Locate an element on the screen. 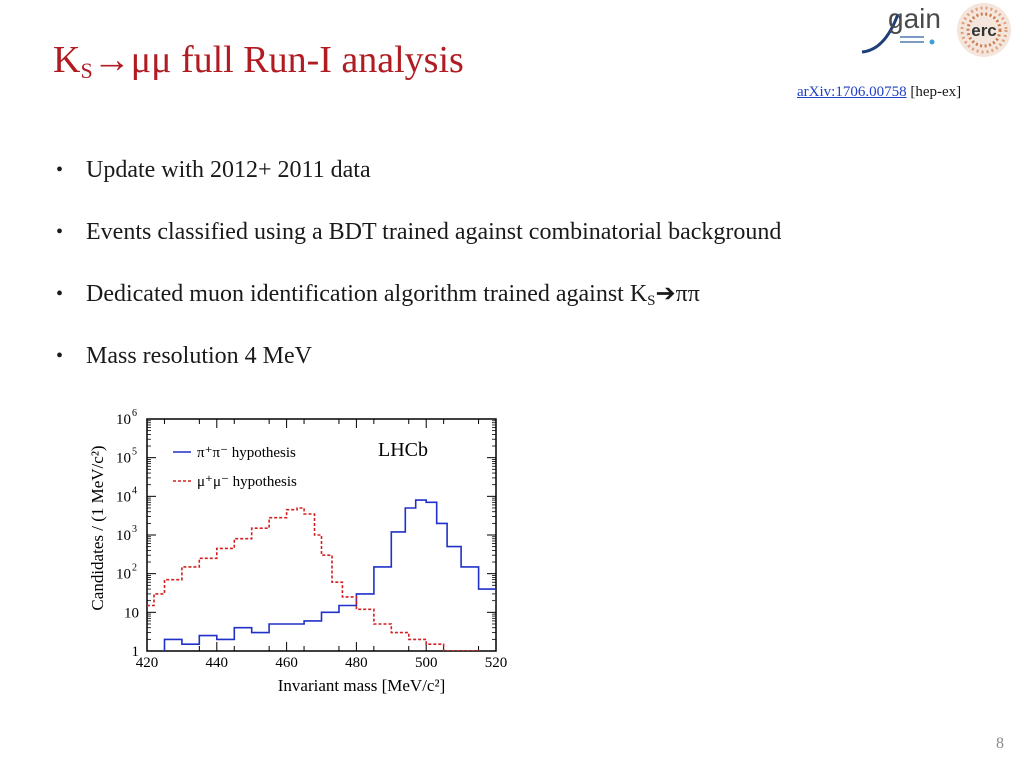 This screenshot has width=1024, height=768. slide-title: KS→μμ full Run-I analysis is located at coordinates (258, 61).